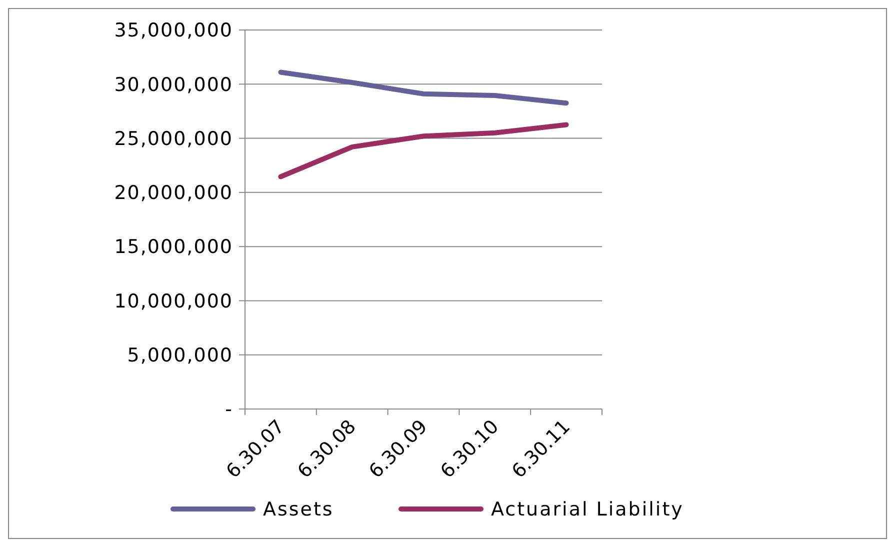 The width and height of the screenshot is (895, 547). I want to click on y-tick-label: 30,000,000, so click(173, 85).